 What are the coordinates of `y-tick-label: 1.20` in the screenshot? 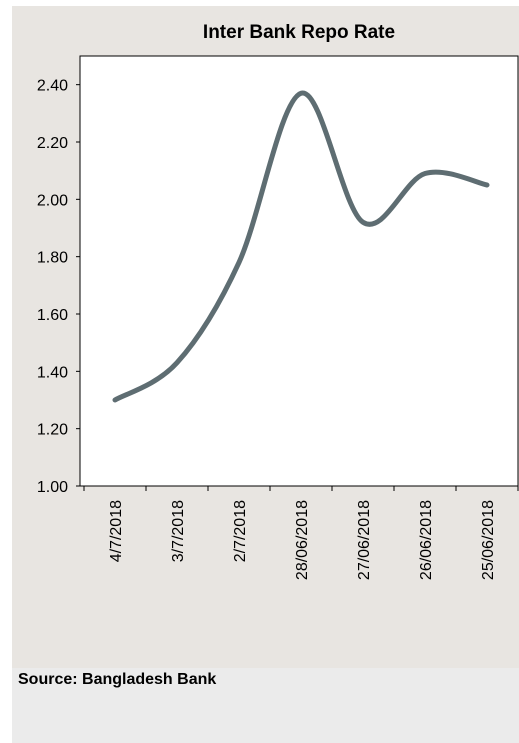 It's located at (52, 430).